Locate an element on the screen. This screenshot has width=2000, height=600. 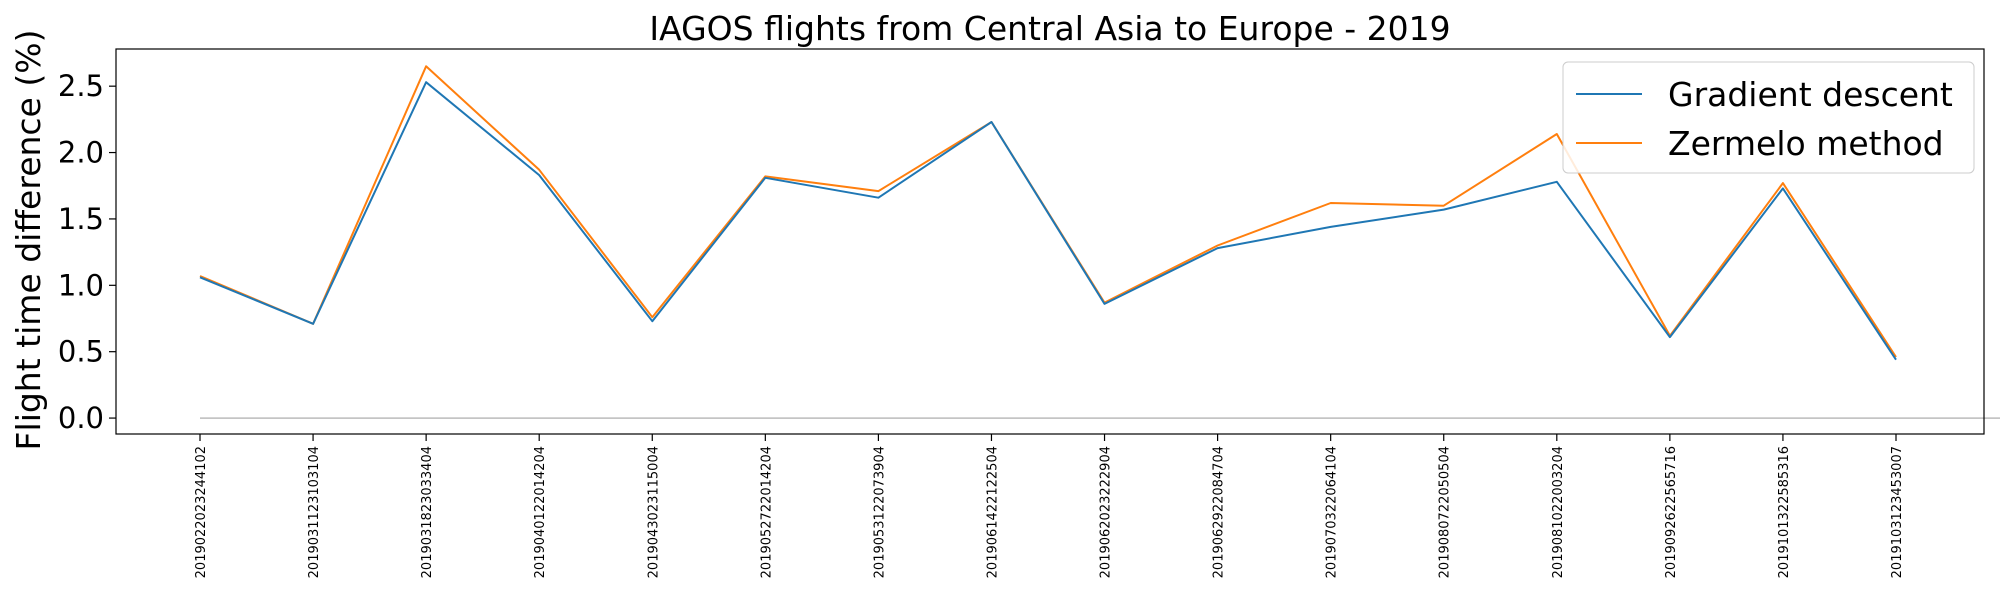
legend-box is located at coordinates (1768, 117).